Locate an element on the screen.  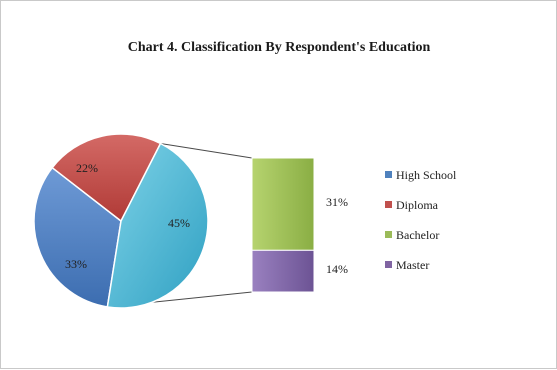
legend-bachelor: Bachelor is located at coordinates (417, 235).